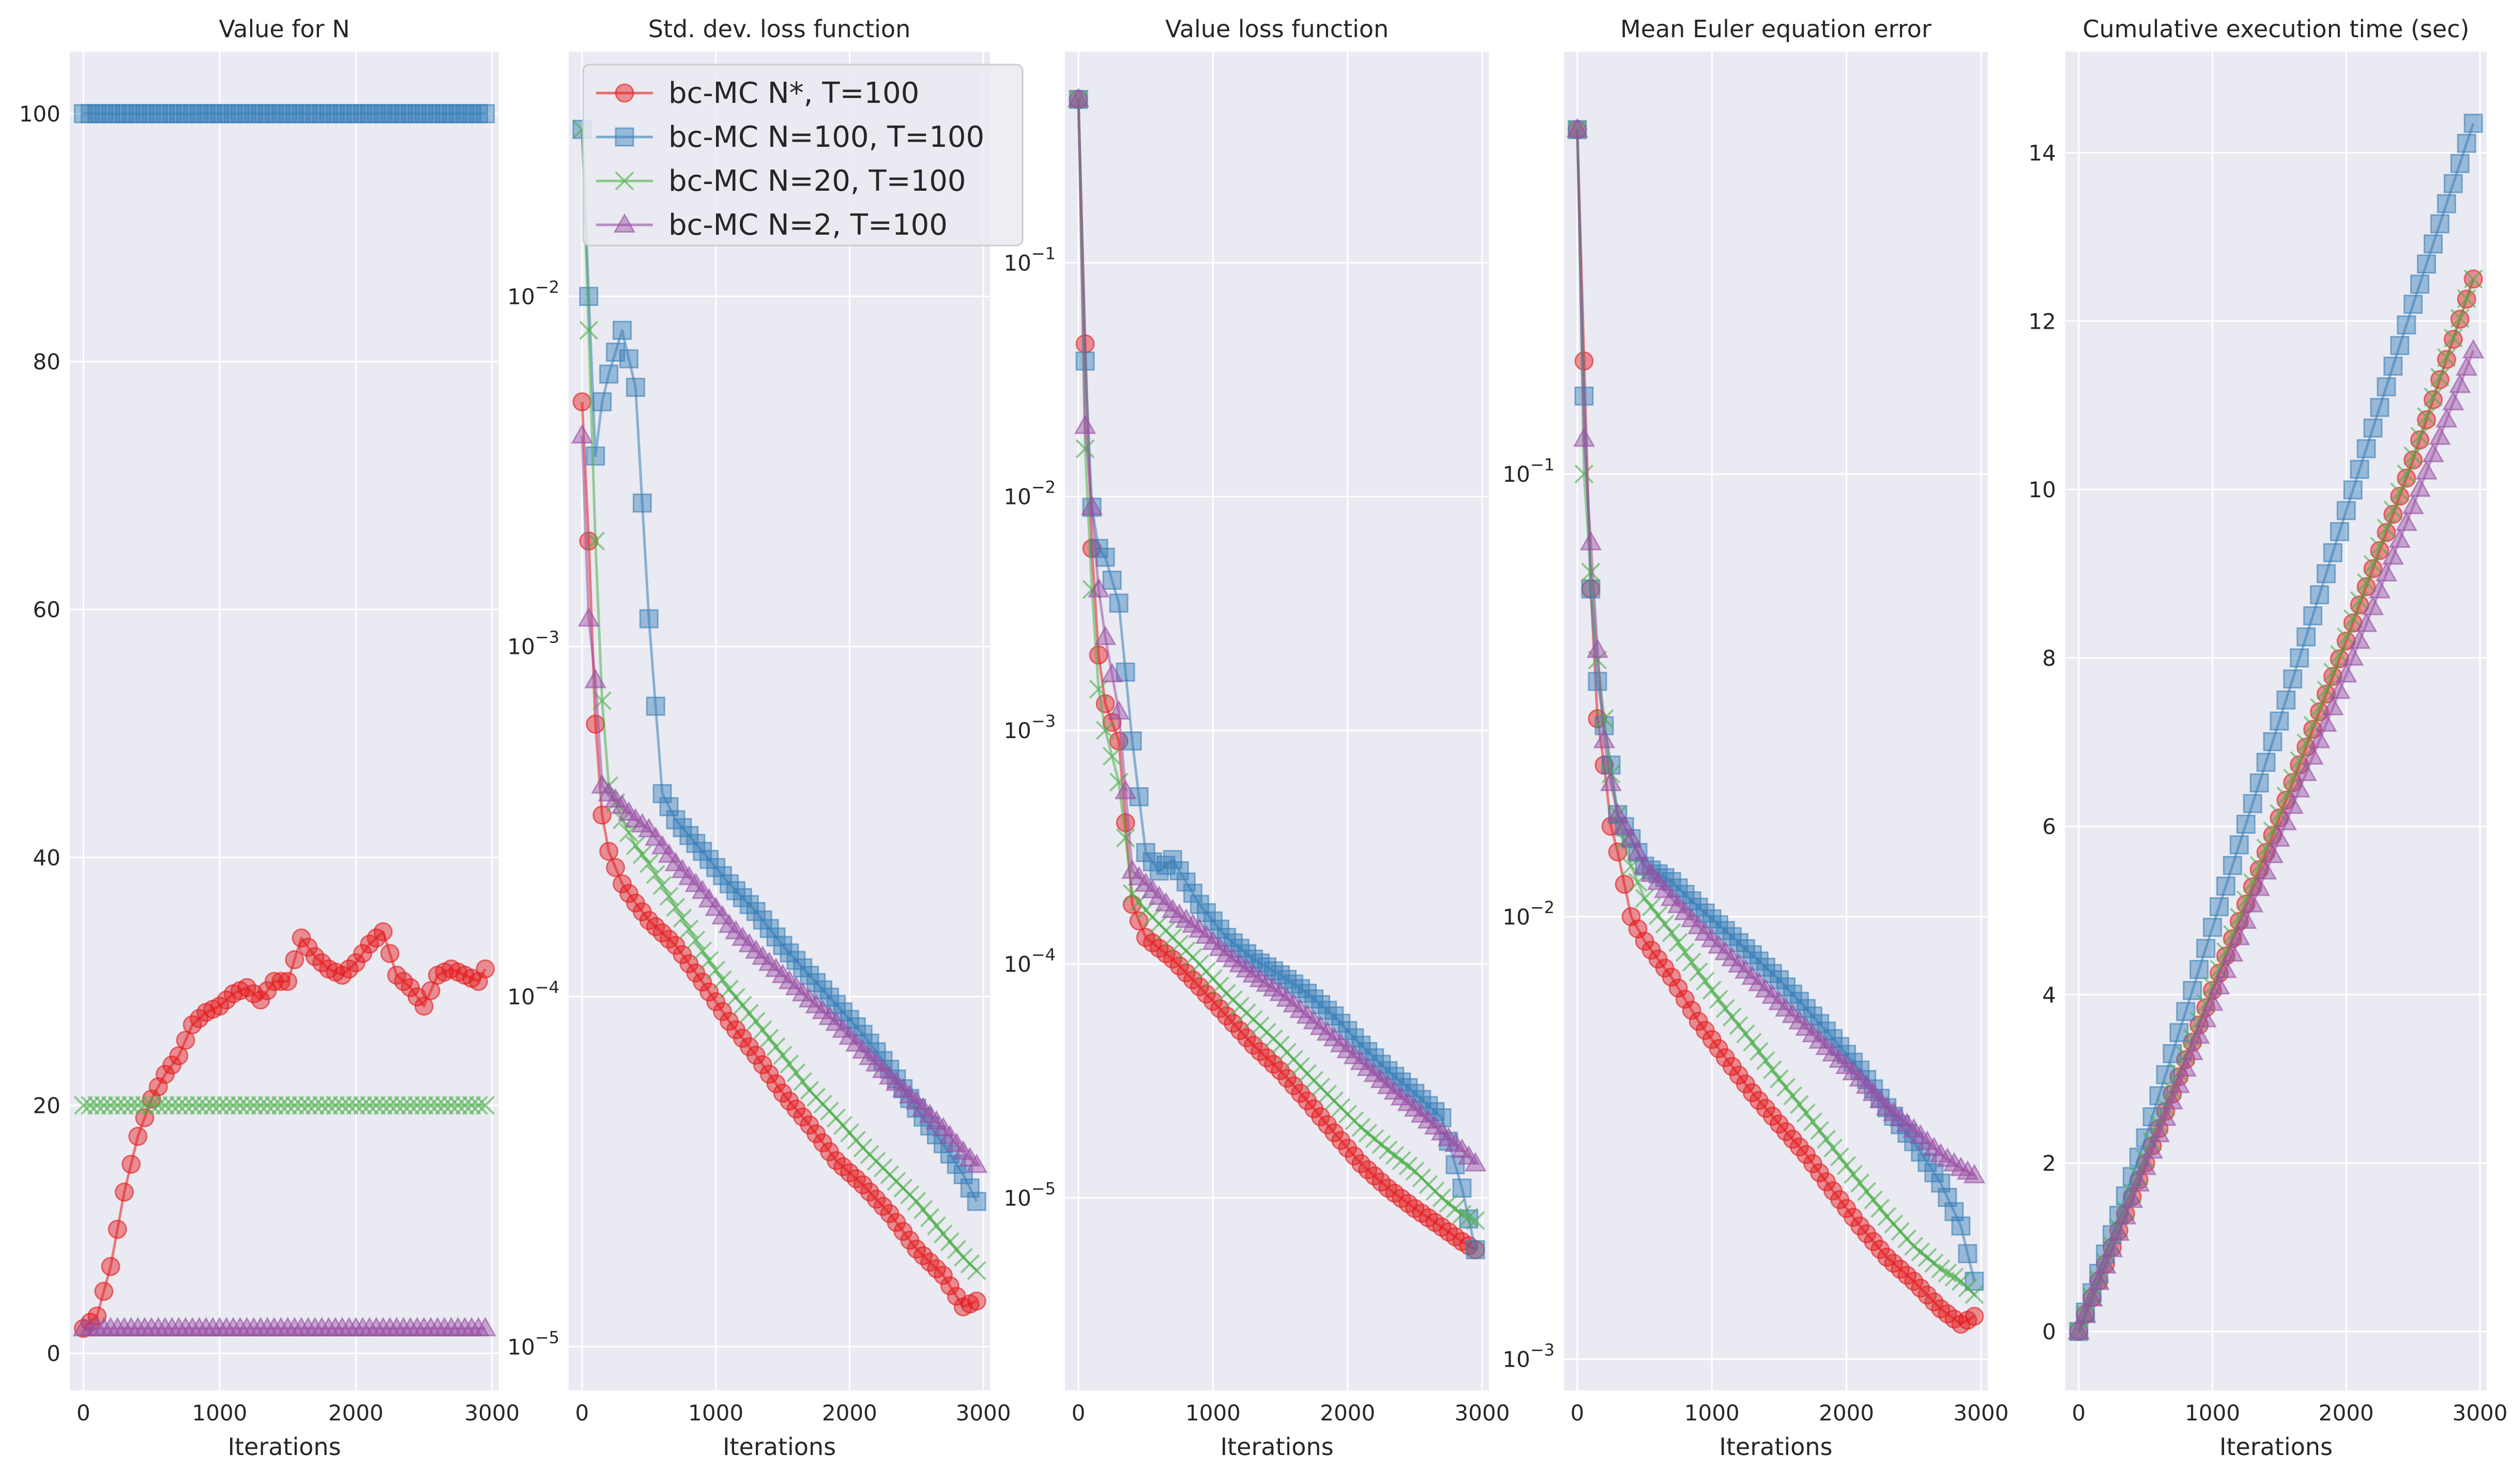  Describe the element at coordinates (779, 29) in the screenshot. I see `panel-title: Std. dev. loss function` at that location.